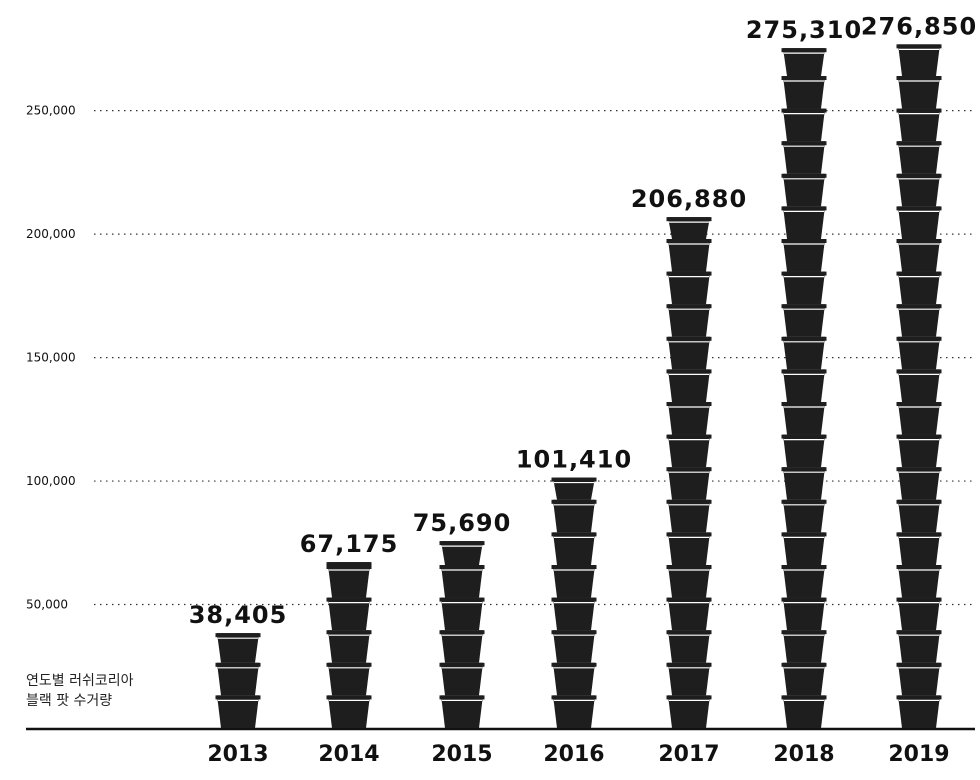 The width and height of the screenshot is (980, 780). I want to click on x-tick-label: 2014, so click(348, 754).